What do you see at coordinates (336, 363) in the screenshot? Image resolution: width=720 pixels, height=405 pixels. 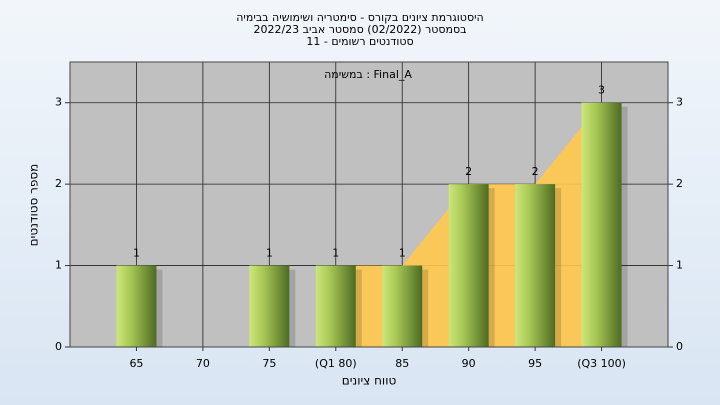 I see `x-tick-label: (Q1 80)` at bounding box center [336, 363].